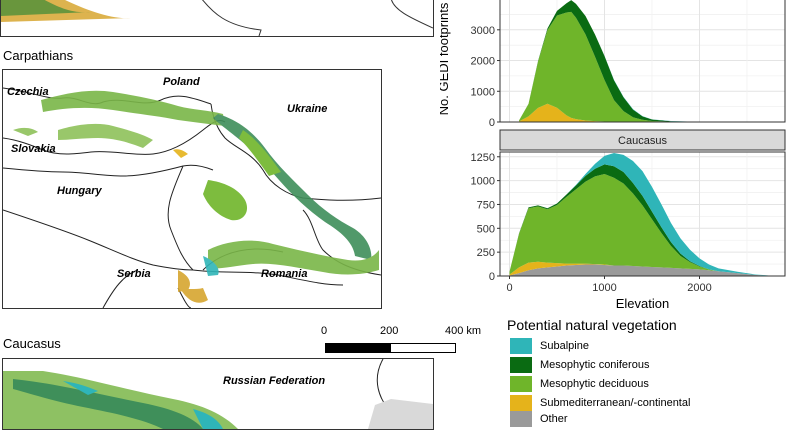 This screenshot has width=800, height=430. Describe the element at coordinates (181, 82) in the screenshot. I see `country-label-poland: Poland` at that location.